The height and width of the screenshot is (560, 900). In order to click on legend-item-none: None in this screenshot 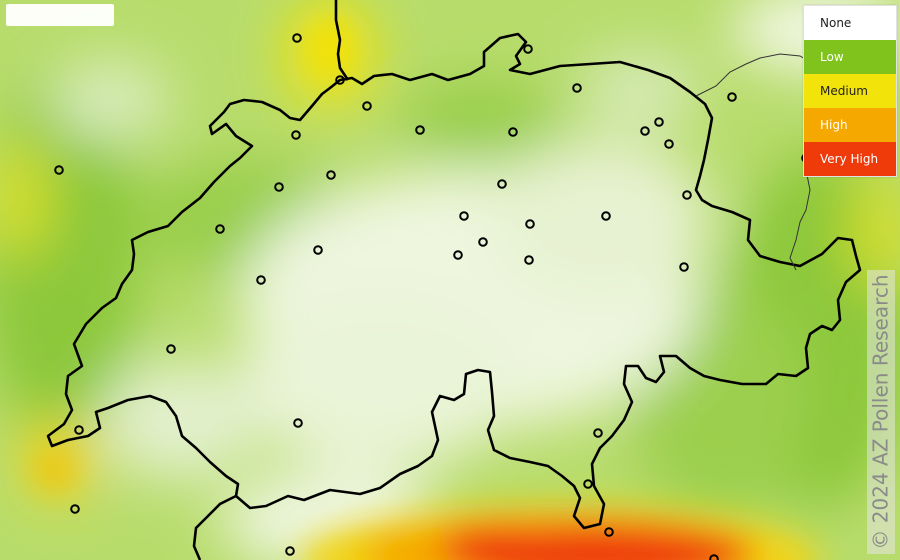, I will do `click(850, 23)`.